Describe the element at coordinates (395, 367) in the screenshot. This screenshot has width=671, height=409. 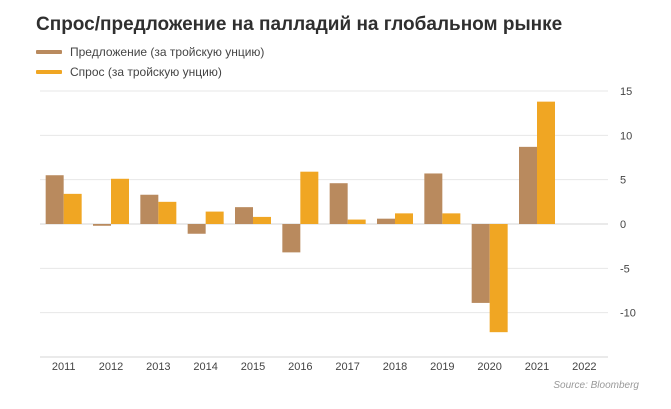
I see `x-tick-label: 2018` at that location.